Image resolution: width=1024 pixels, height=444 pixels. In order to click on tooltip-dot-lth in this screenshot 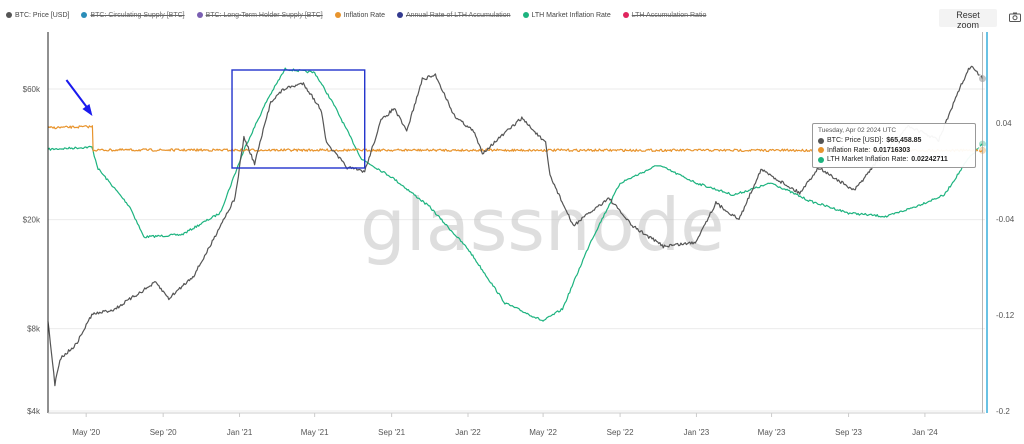, I will do `click(821, 159)`.